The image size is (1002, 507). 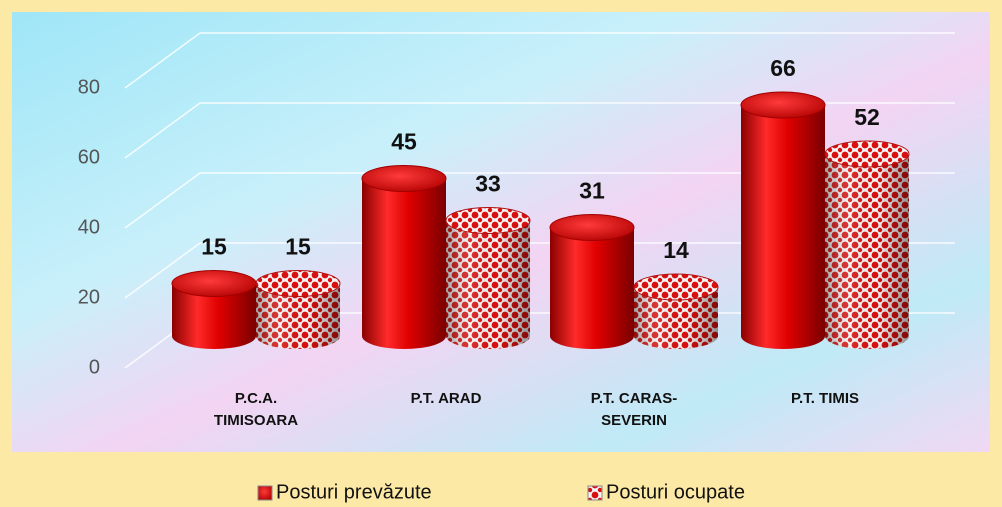 I want to click on data-label: 45, so click(x=404, y=142).